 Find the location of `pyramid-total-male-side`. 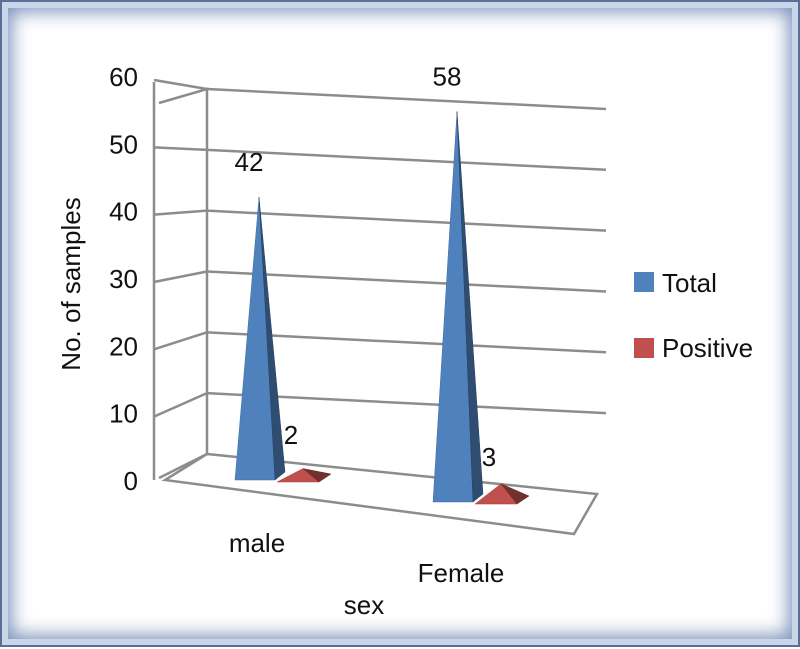

pyramid-total-male-side is located at coordinates (272, 339).